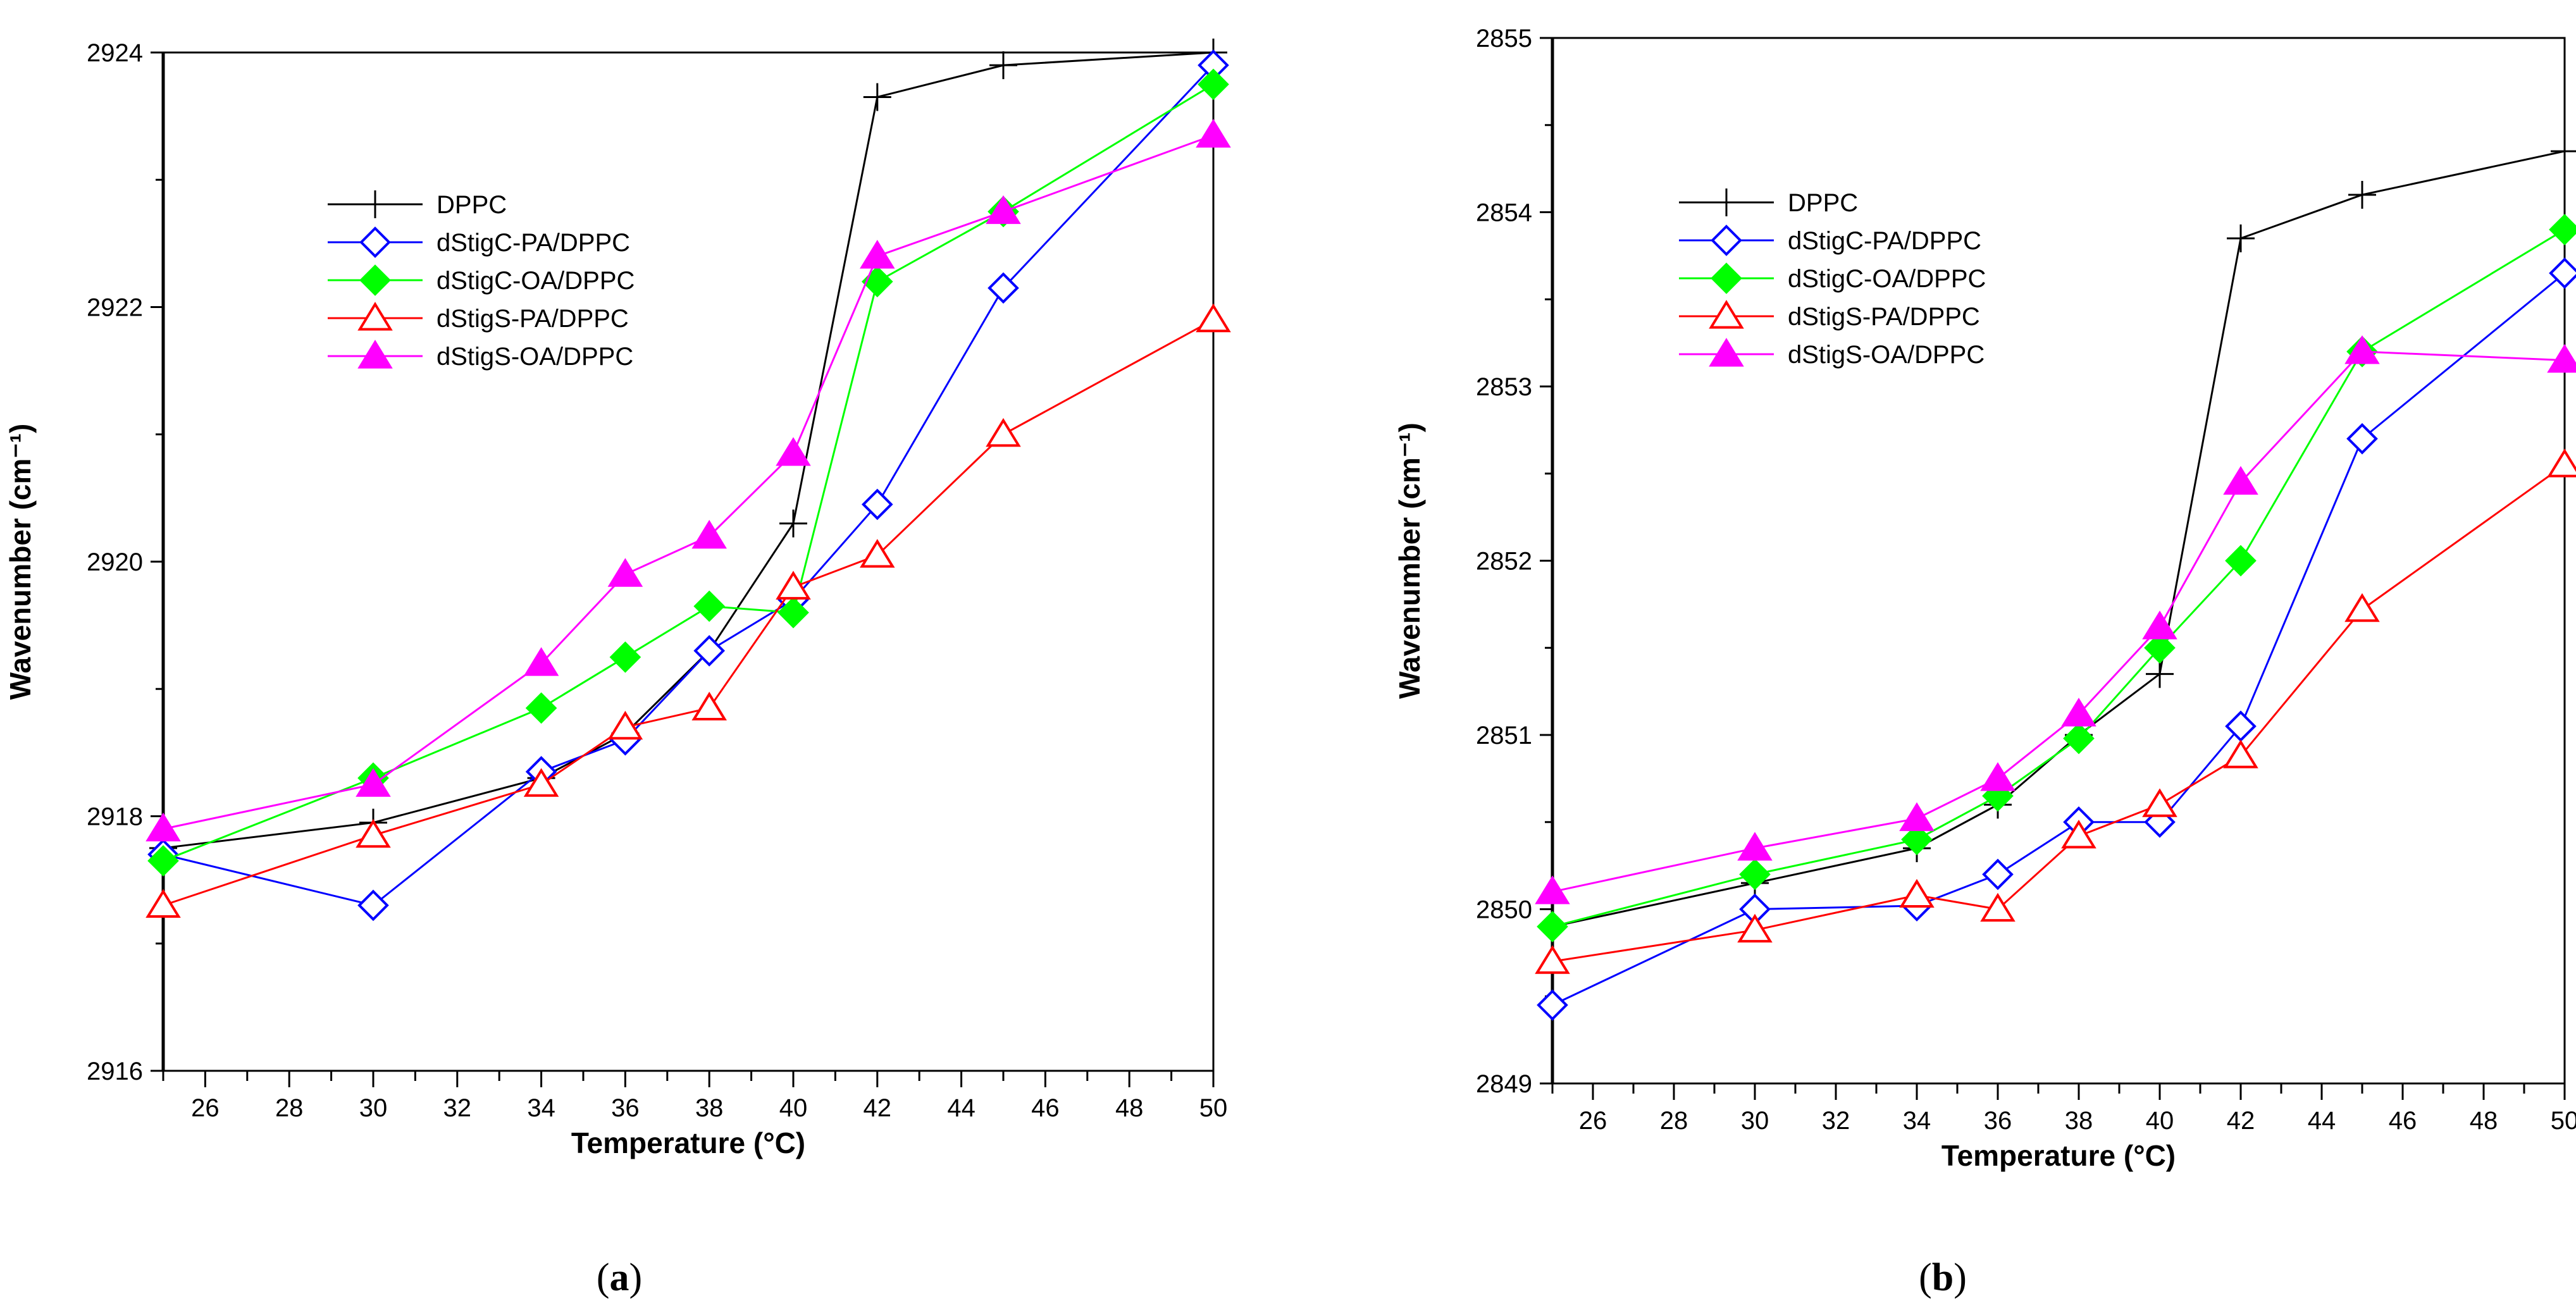 Image resolution: width=2576 pixels, height=1308 pixels. What do you see at coordinates (2484, 1121) in the screenshot?
I see `chartb-x-tick-label: 48` at bounding box center [2484, 1121].